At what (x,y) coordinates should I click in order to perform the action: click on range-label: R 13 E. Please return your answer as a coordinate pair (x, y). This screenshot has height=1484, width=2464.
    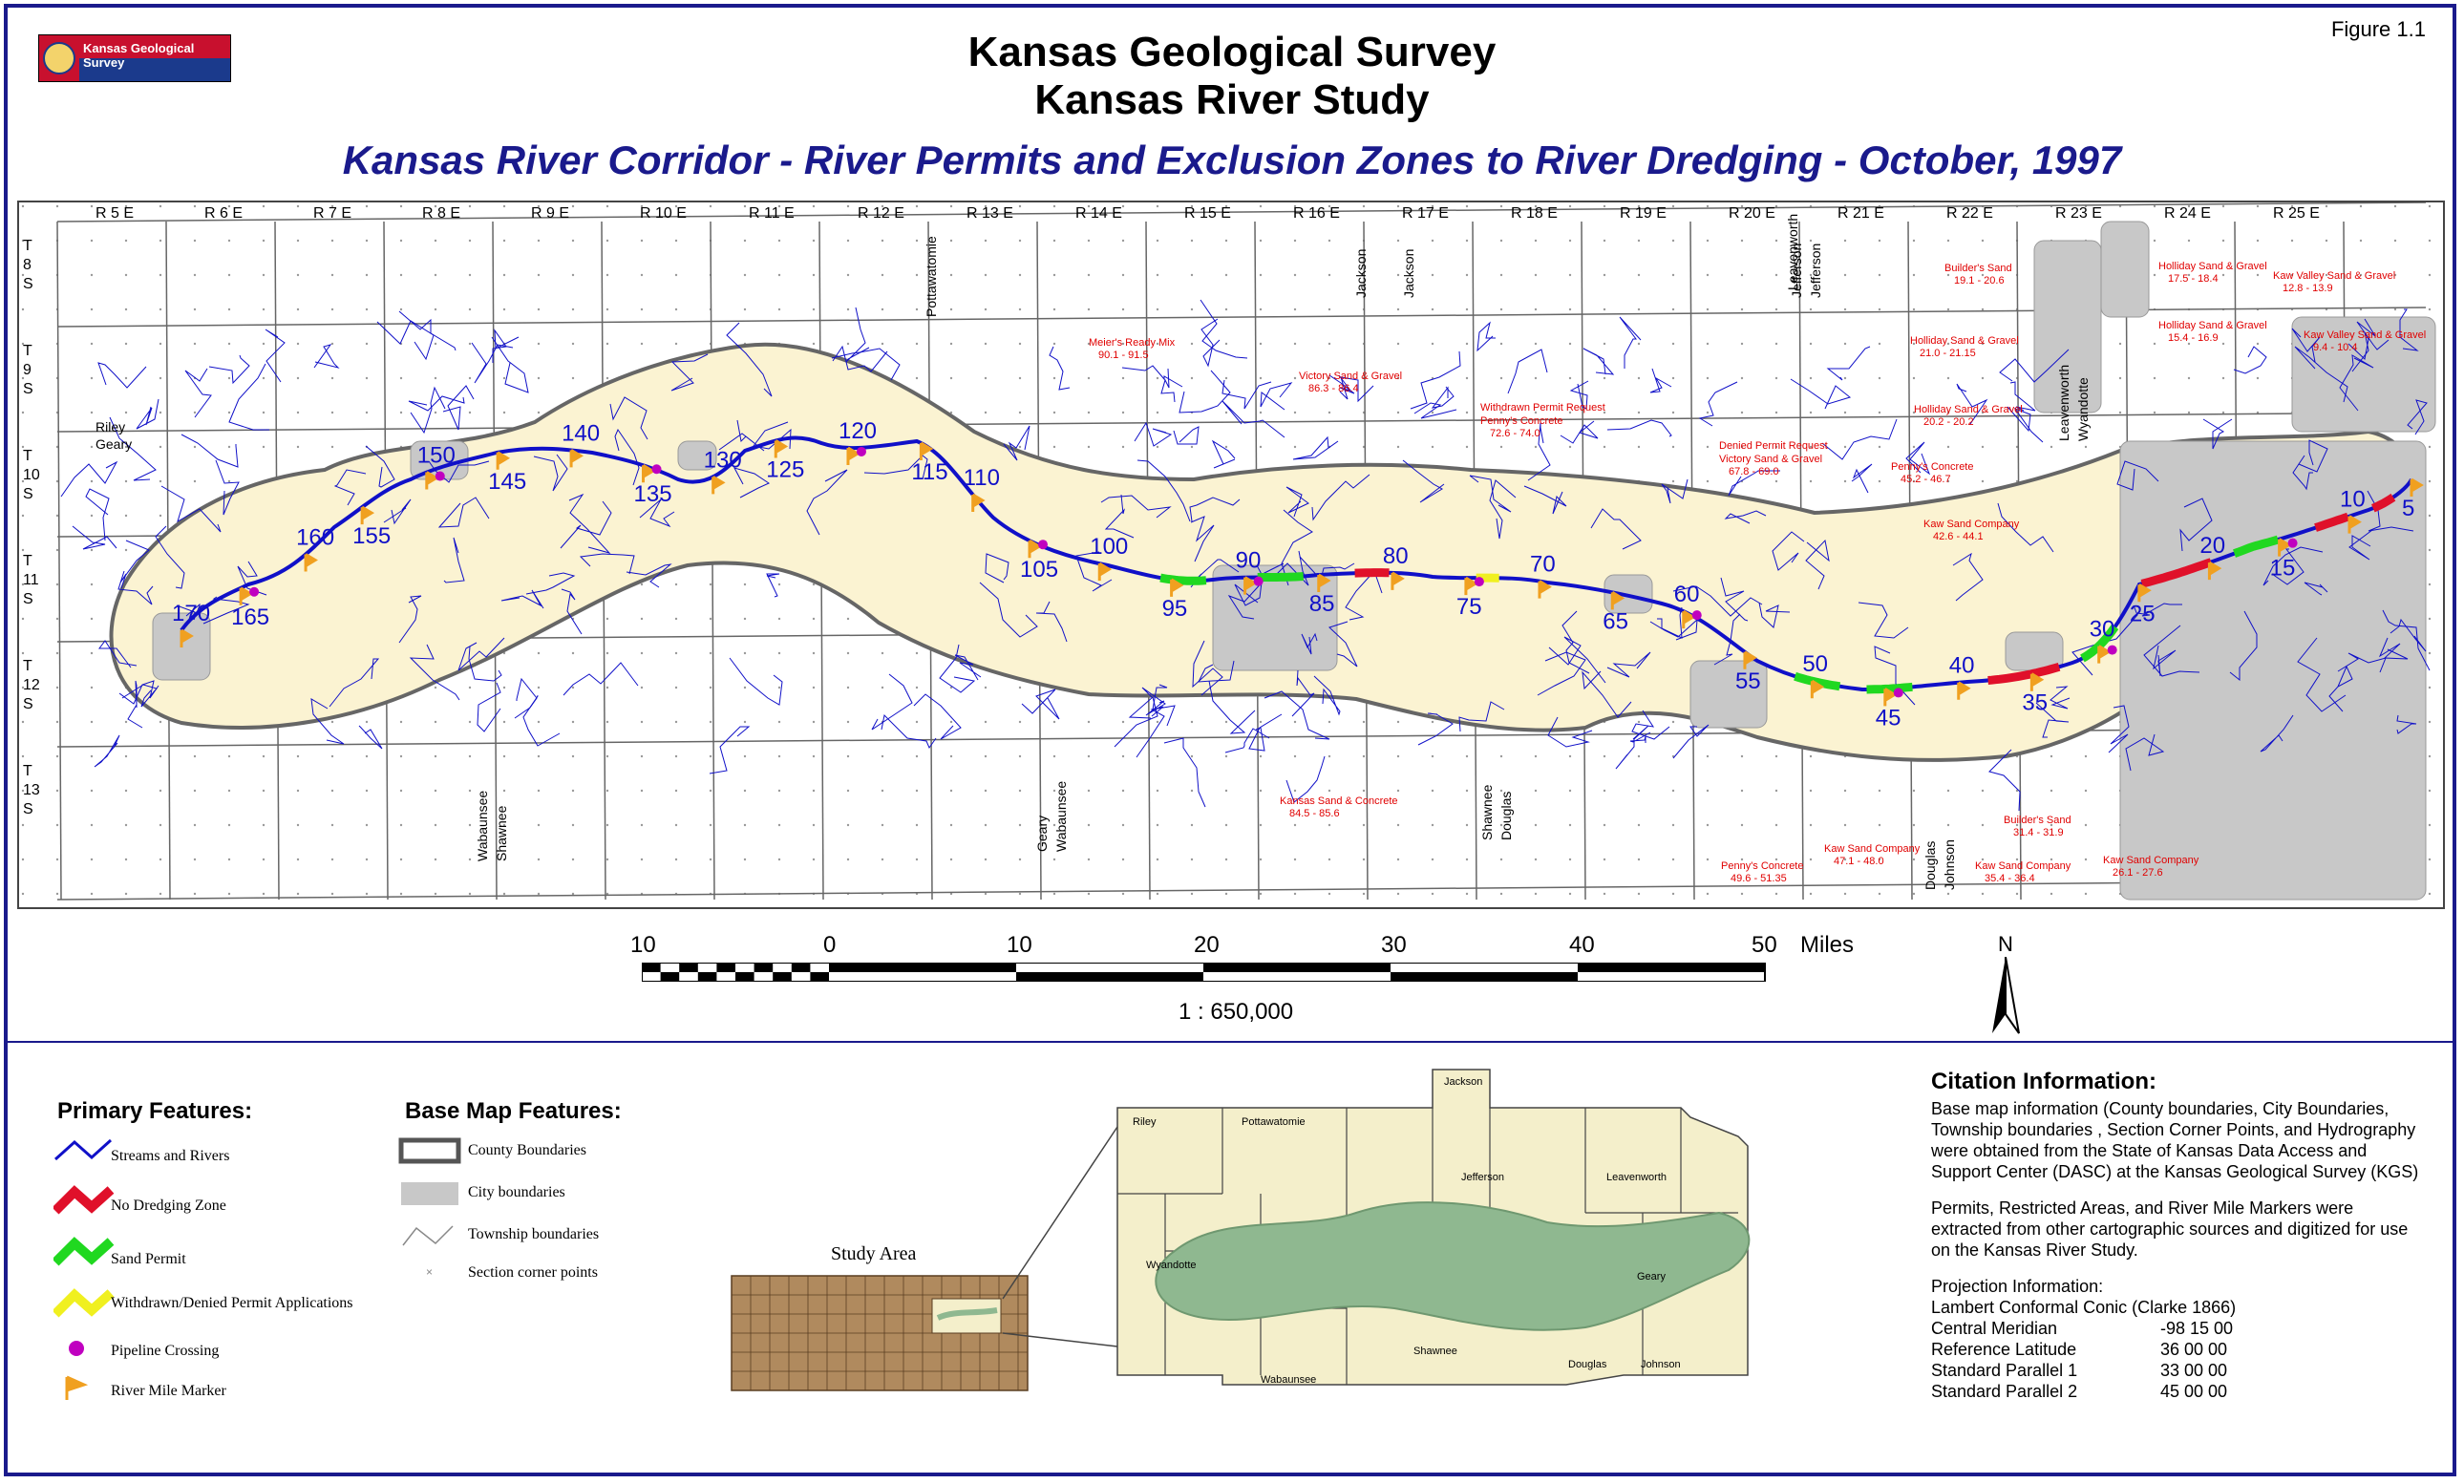
    Looking at the image, I should click on (989, 214).